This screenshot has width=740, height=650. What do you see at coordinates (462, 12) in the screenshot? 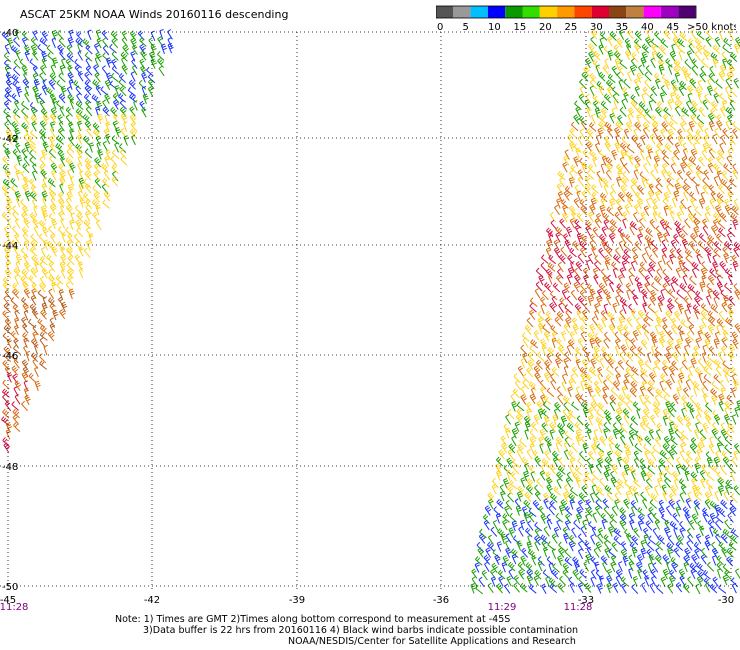
I see `legend-swatch` at bounding box center [462, 12].